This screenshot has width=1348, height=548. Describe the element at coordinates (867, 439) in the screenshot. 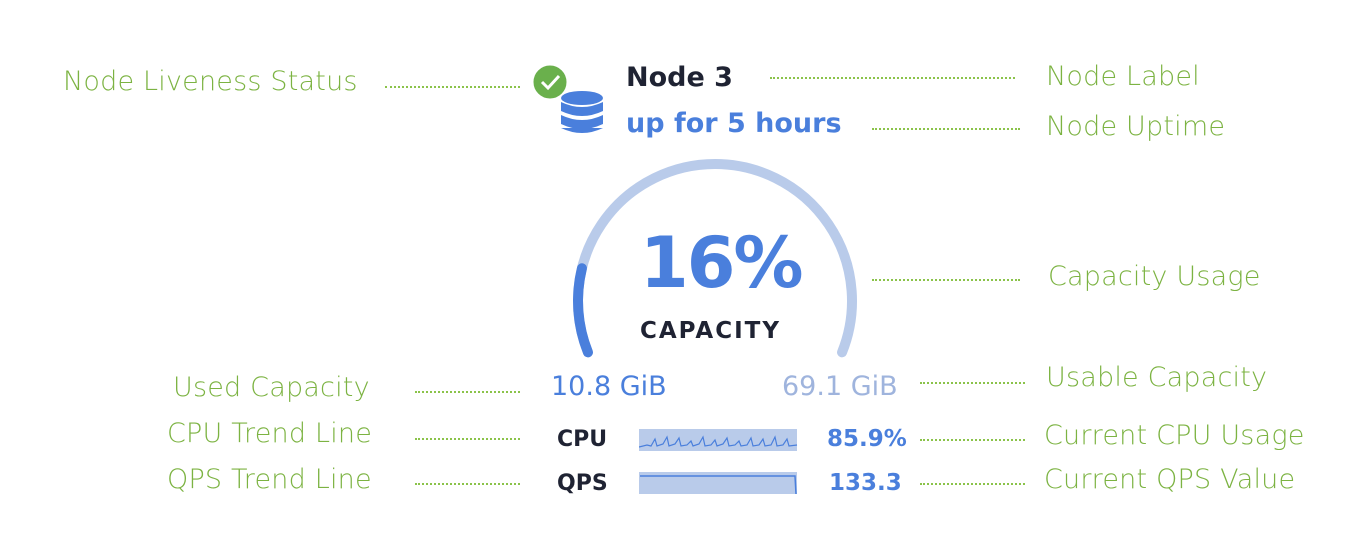

I see `cpu-value: 85.9%` at that location.